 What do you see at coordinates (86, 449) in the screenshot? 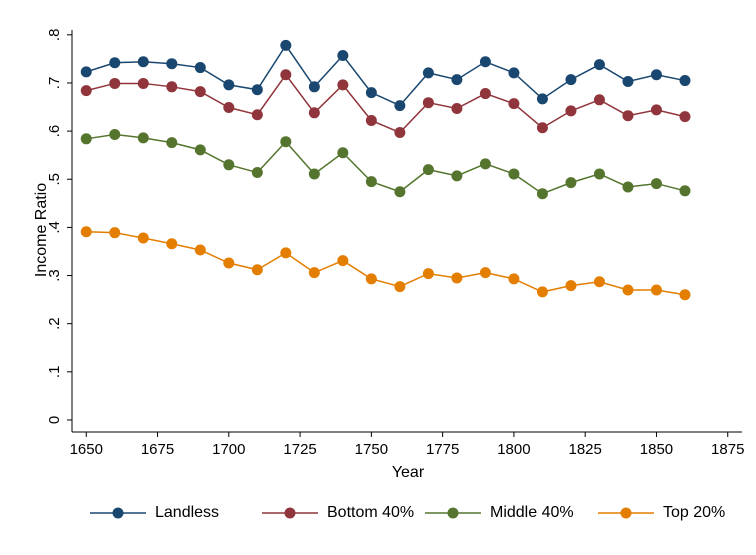
I see `x-tick-label: 1650` at bounding box center [86, 449].